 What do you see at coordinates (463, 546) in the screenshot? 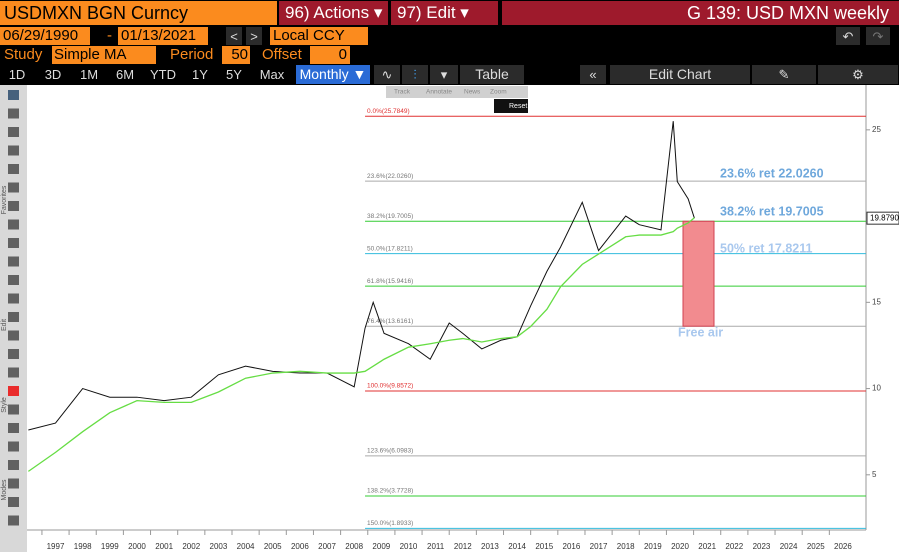
I see `x-tick-label: 2012` at bounding box center [463, 546].